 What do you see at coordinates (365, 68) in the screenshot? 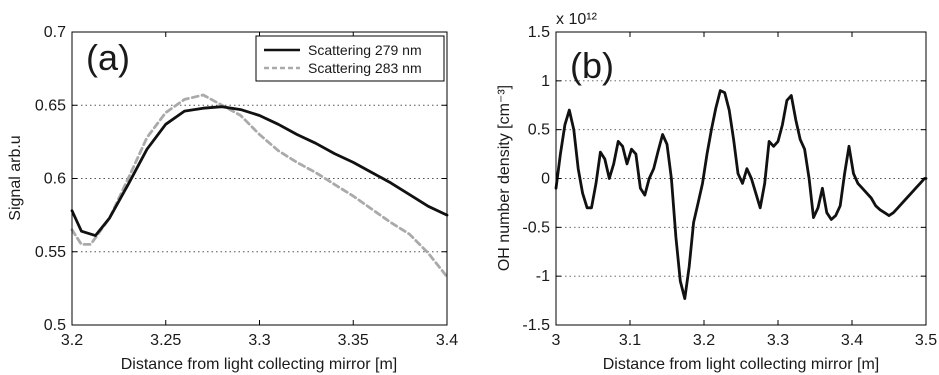
I see `legend-label-283: Scattering 283 nm` at bounding box center [365, 68].